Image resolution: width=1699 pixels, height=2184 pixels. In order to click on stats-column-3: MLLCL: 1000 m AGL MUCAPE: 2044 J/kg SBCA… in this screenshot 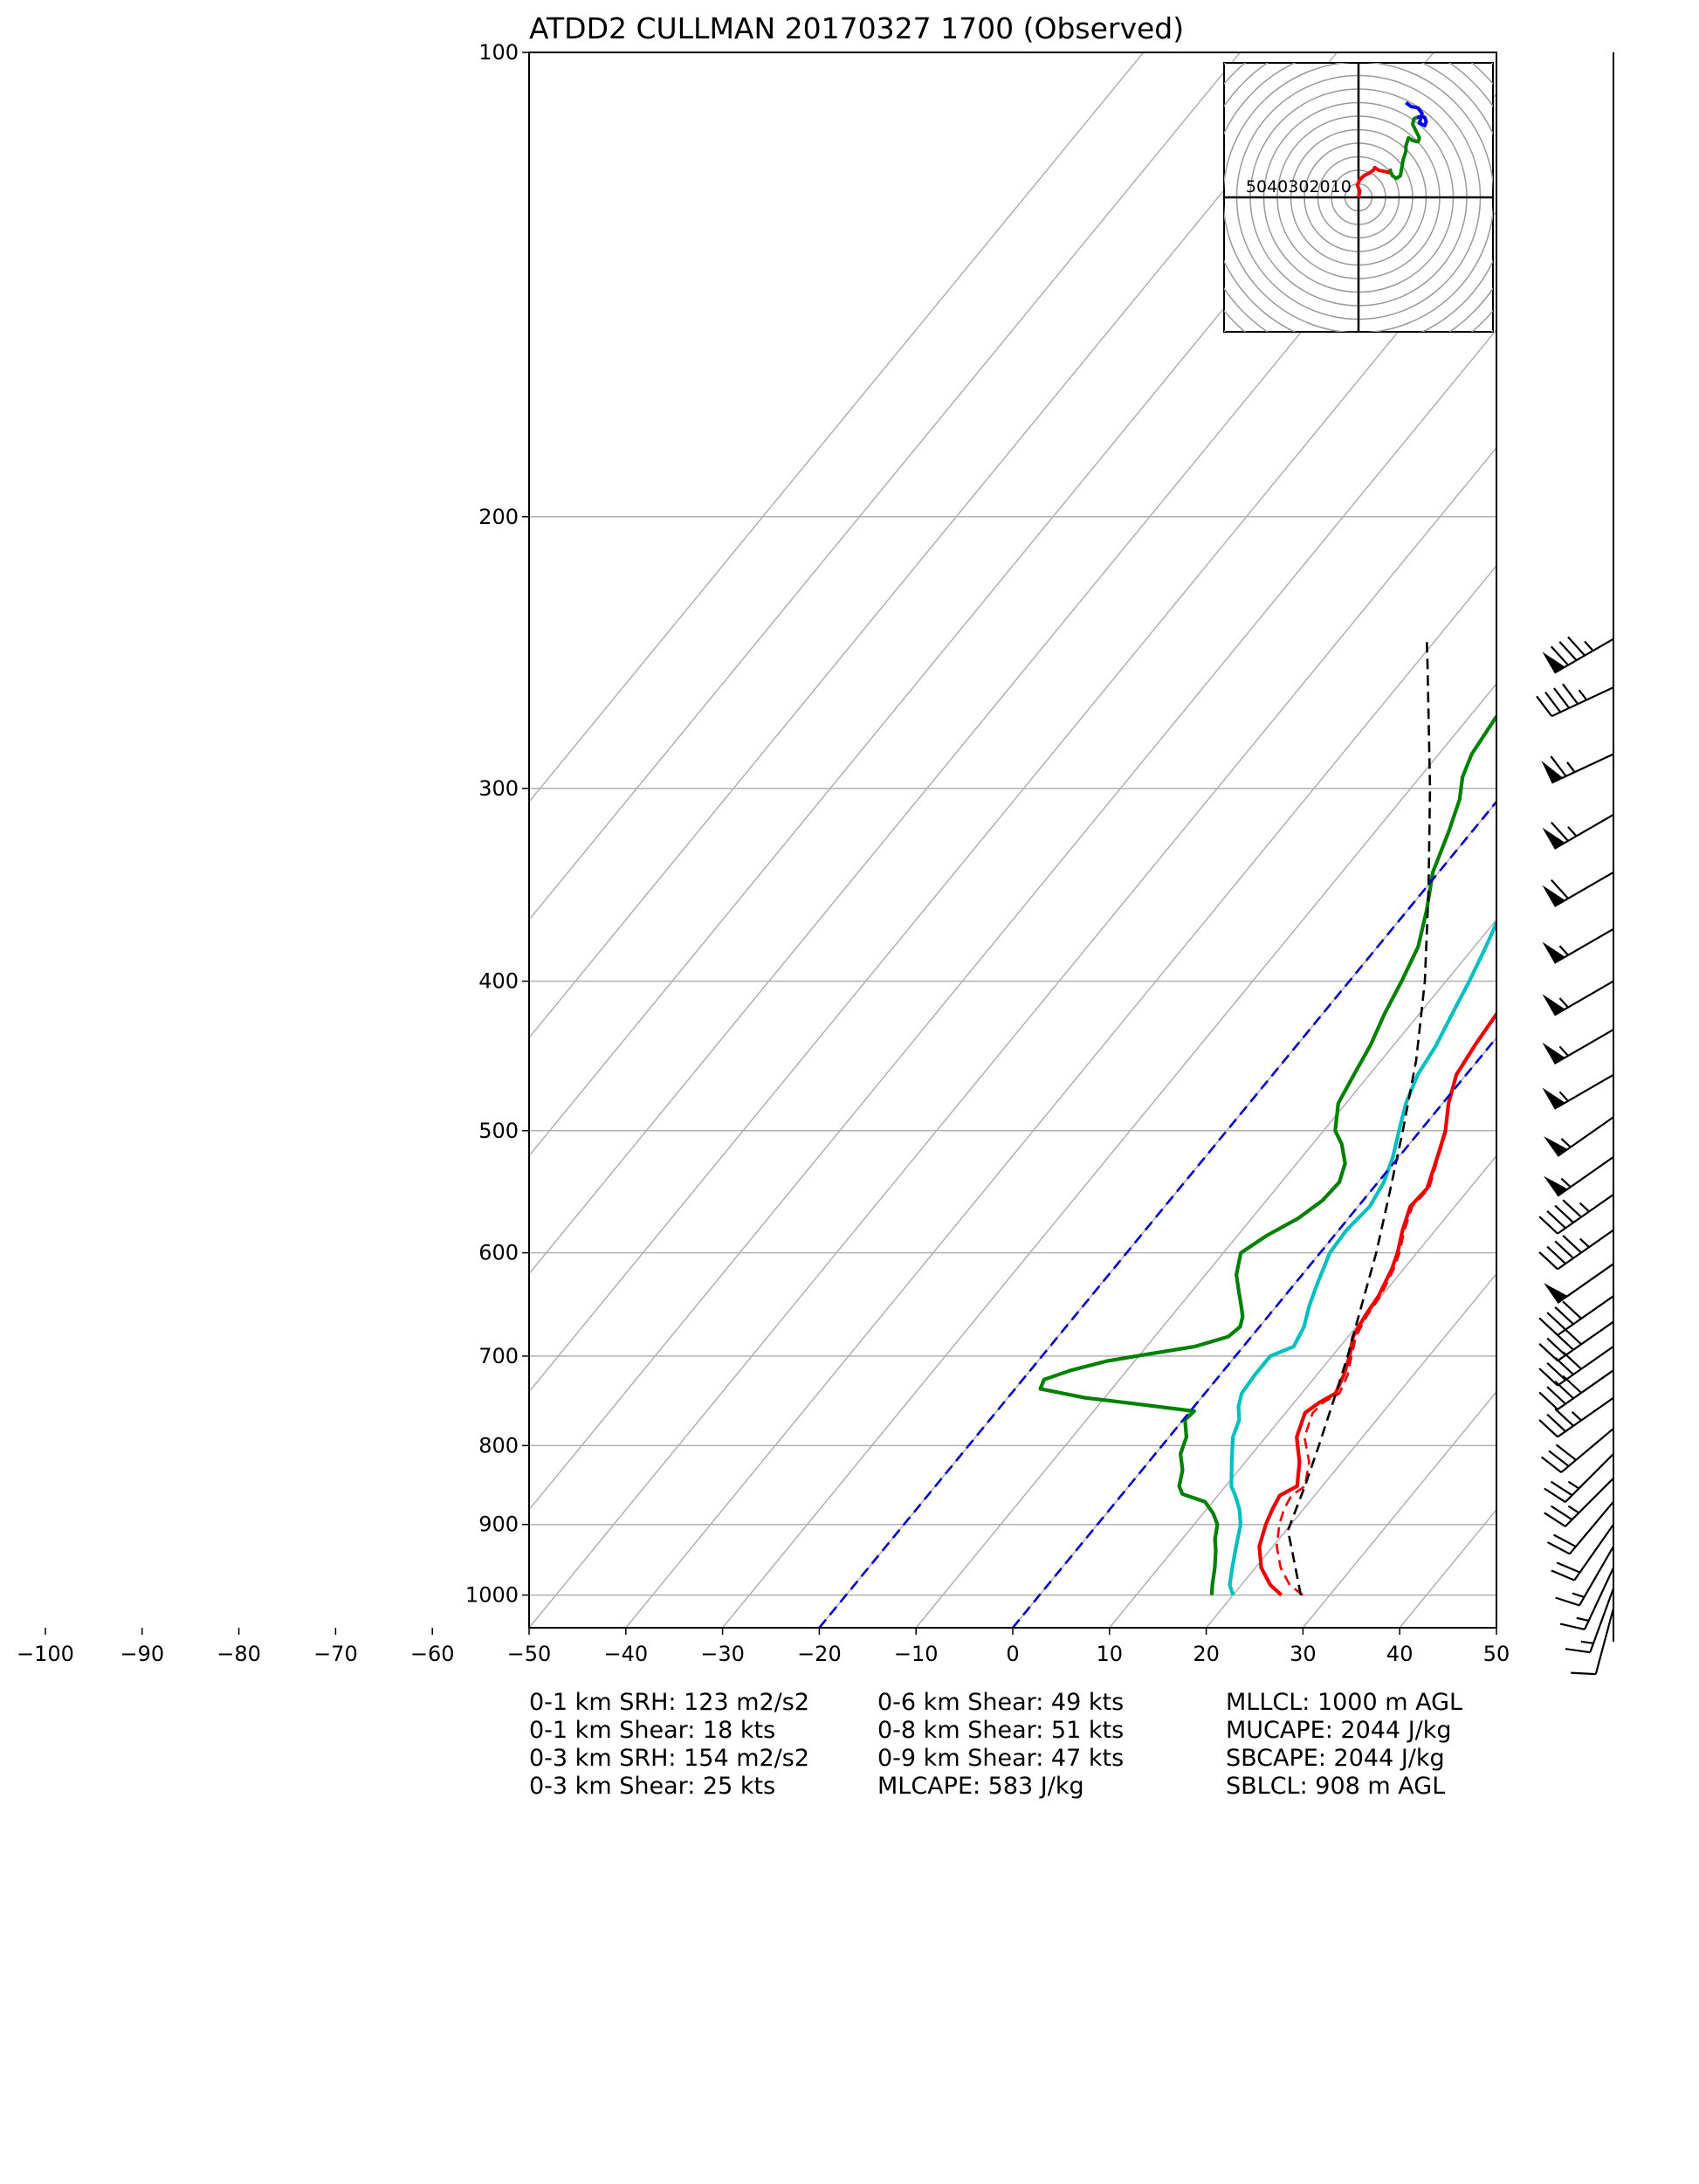, I will do `click(1344, 1744)`.